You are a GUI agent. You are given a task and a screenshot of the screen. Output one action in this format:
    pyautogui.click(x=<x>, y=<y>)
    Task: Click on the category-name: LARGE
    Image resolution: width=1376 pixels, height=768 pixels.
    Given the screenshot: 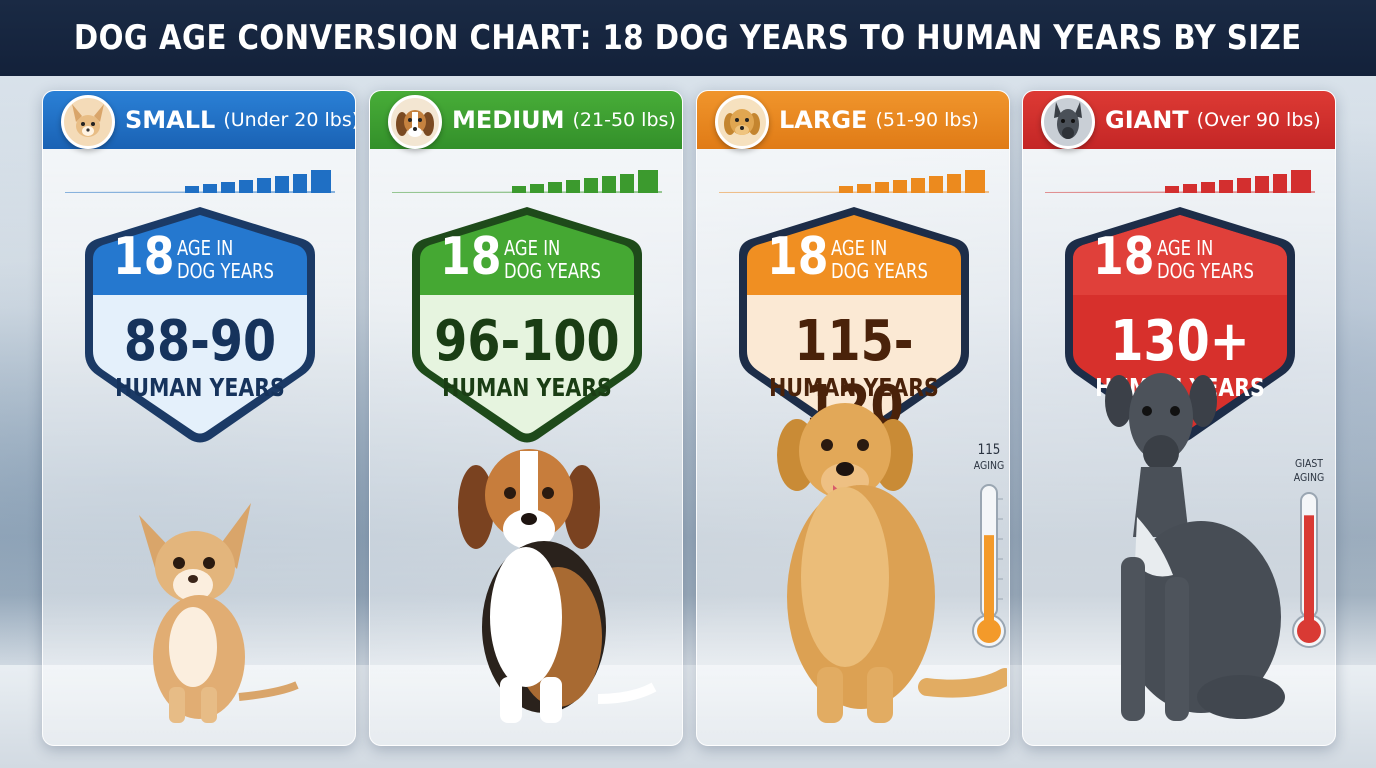 What is the action you would take?
    pyautogui.click(x=823, y=120)
    